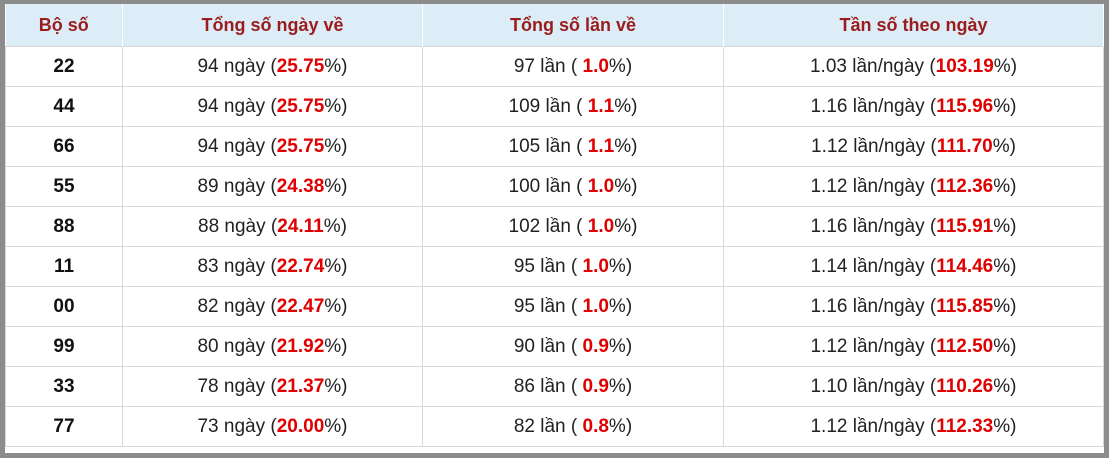  I want to click on cell-text: 100 lần (, so click(548, 186).